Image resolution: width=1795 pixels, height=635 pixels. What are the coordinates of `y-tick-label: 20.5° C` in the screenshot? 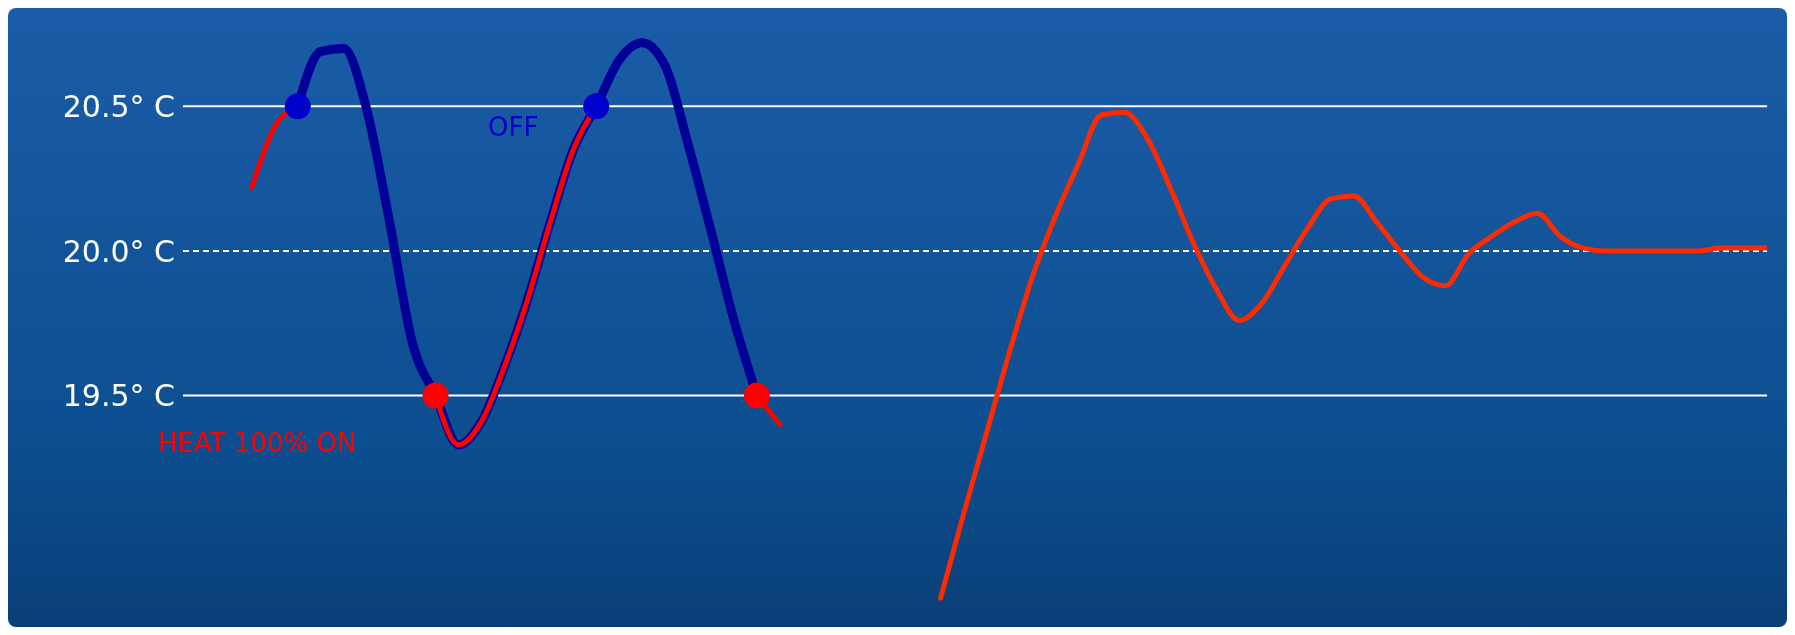 It's located at (118, 106).